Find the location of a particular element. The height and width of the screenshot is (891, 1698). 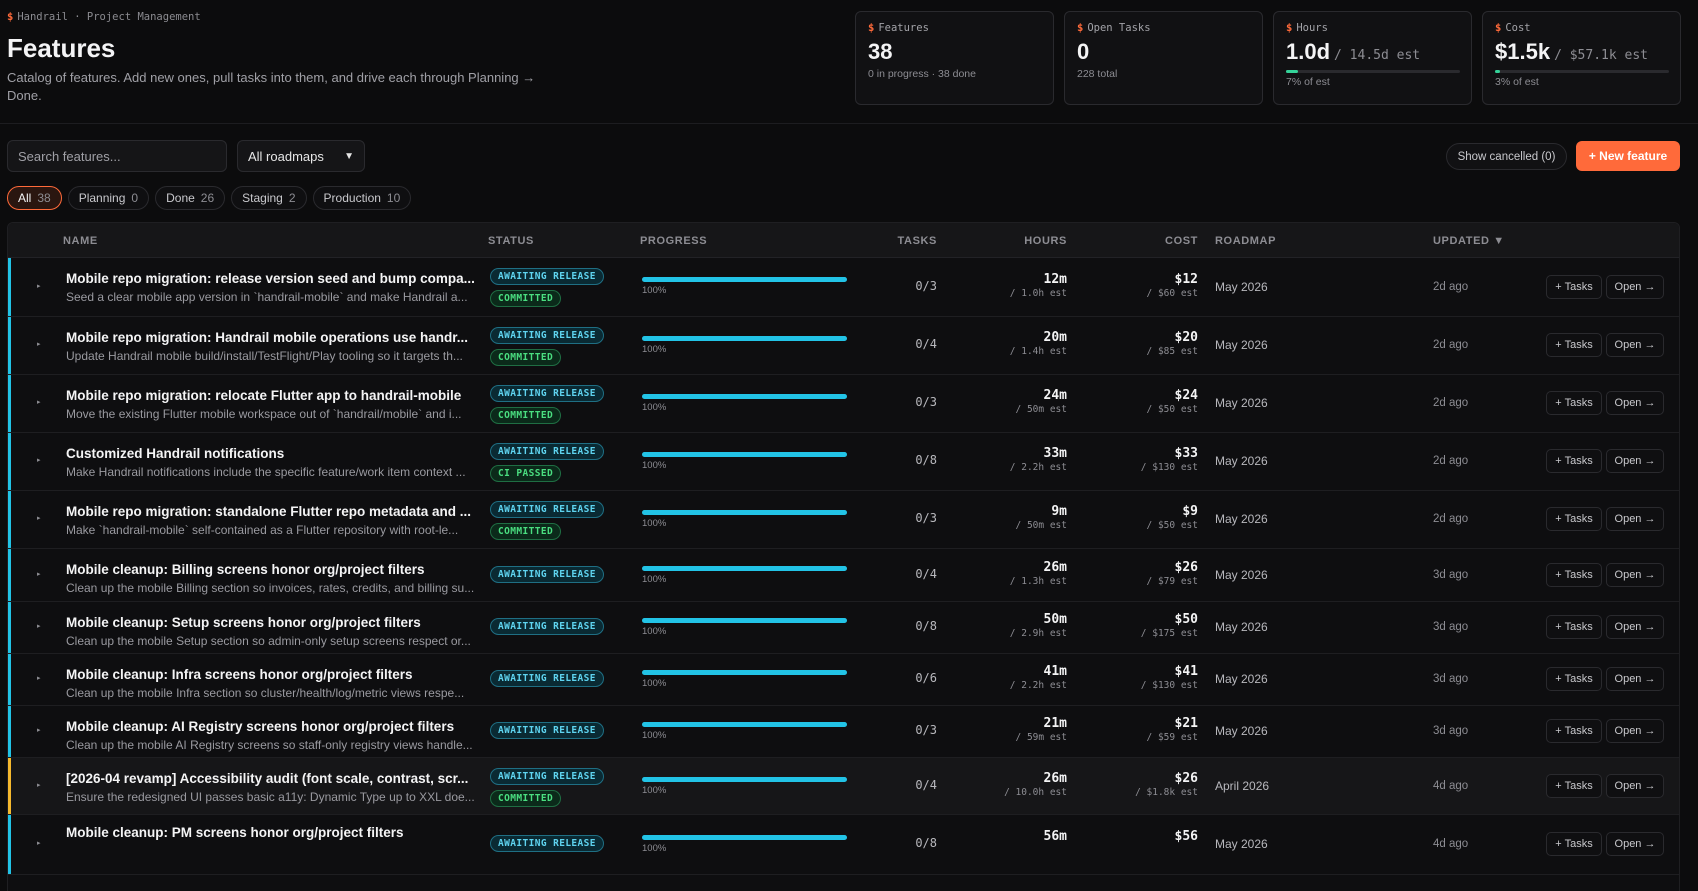

column-status: STATUS is located at coordinates (511, 241).